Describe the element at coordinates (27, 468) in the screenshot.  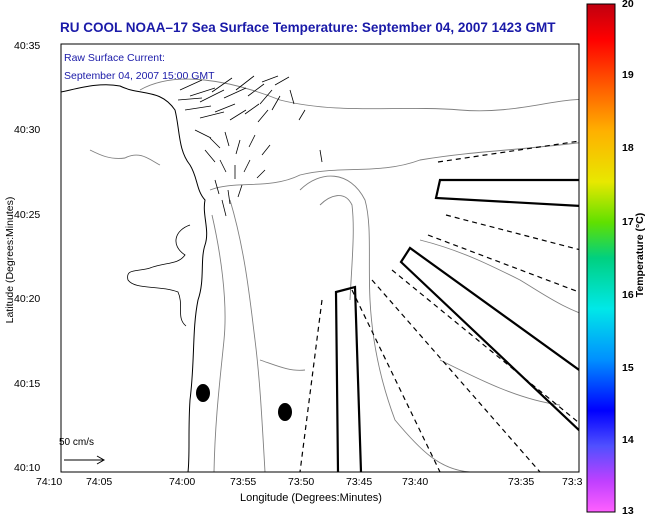
I see `y-tick-label: 40:10` at that location.